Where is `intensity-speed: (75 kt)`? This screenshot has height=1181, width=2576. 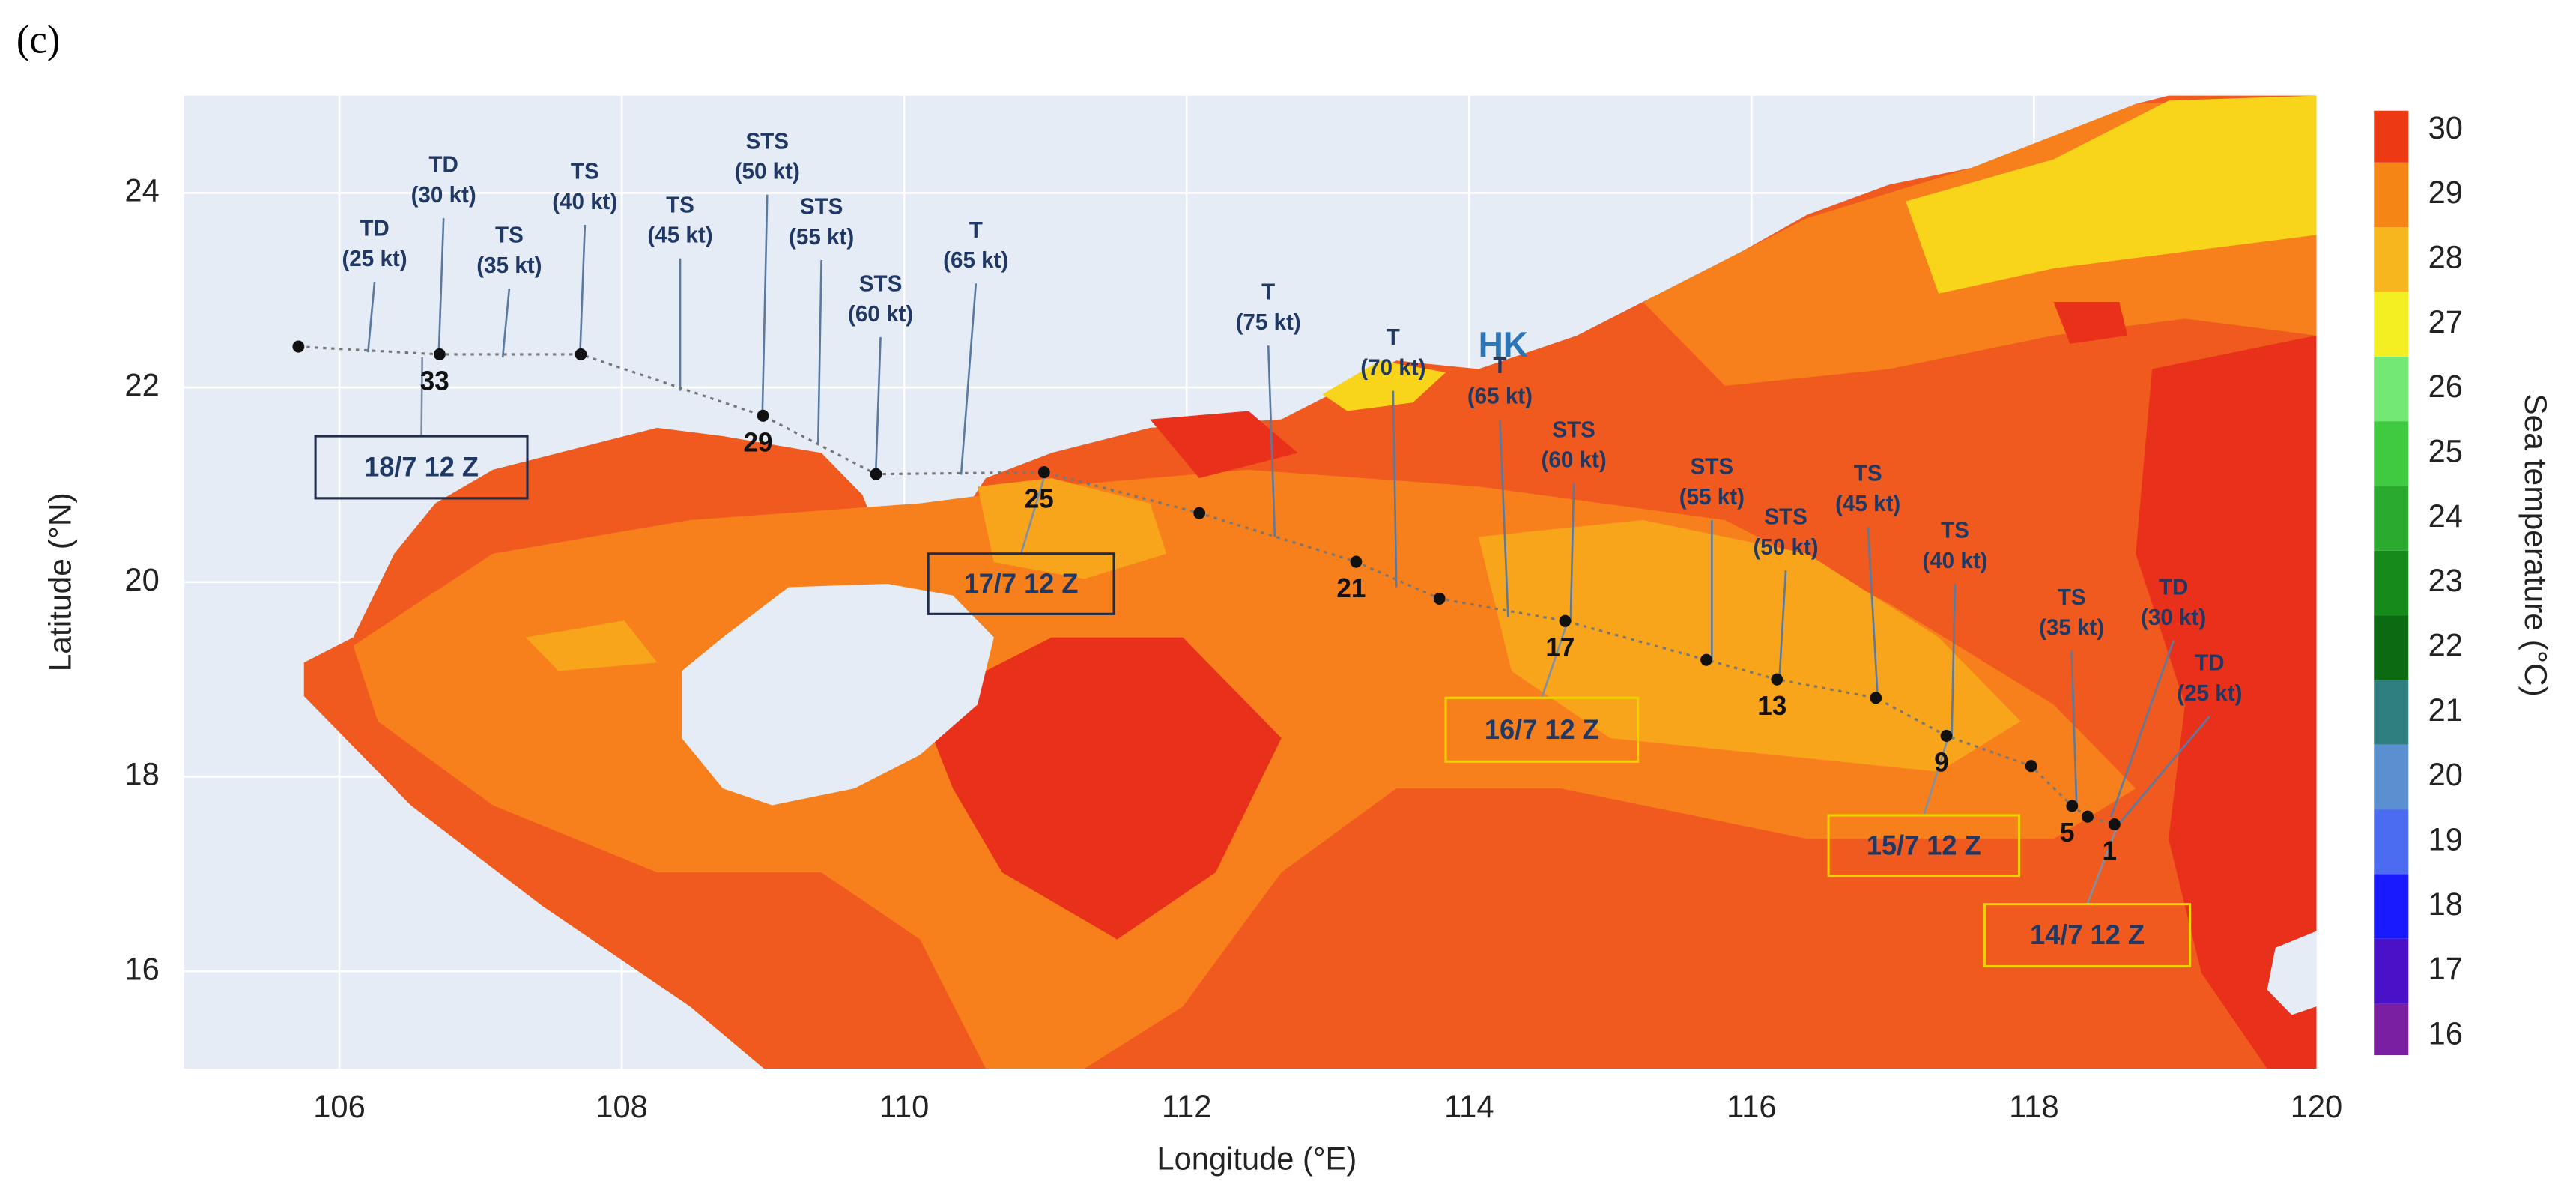
intensity-speed: (75 kt) is located at coordinates (1268, 322).